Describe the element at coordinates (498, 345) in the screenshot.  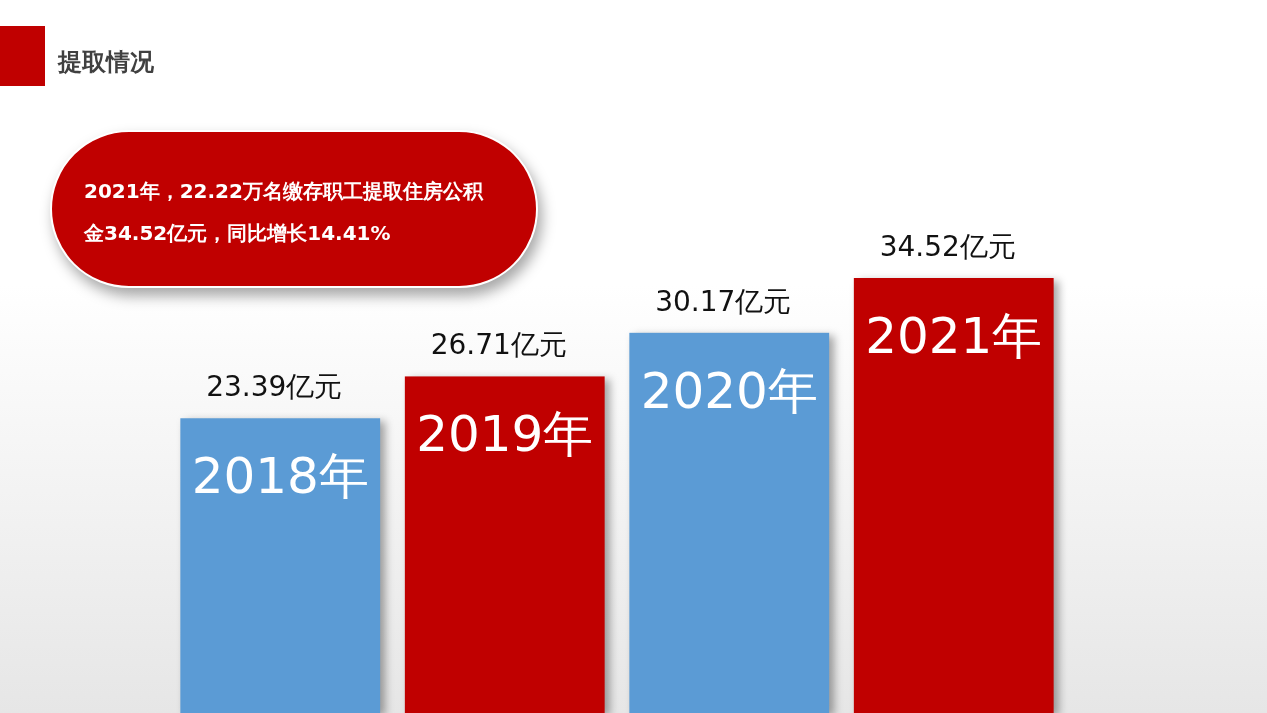
I see `data-label: 26.71亿元` at that location.